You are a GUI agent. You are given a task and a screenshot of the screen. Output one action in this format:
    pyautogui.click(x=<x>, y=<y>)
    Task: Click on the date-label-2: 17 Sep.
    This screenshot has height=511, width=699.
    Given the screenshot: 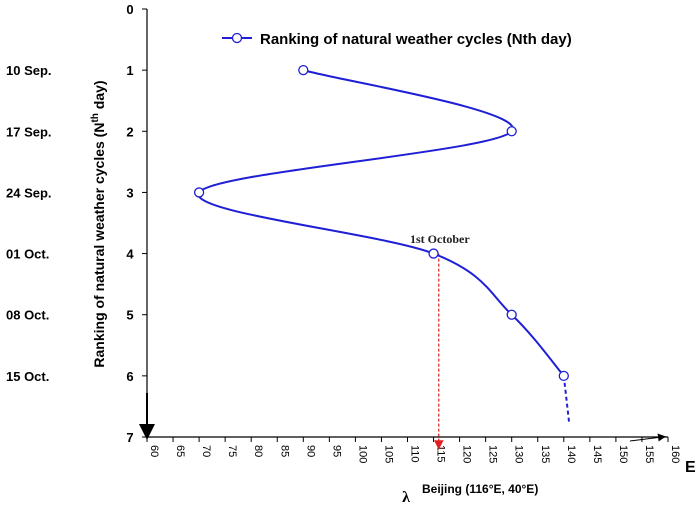 What is the action you would take?
    pyautogui.click(x=29, y=131)
    